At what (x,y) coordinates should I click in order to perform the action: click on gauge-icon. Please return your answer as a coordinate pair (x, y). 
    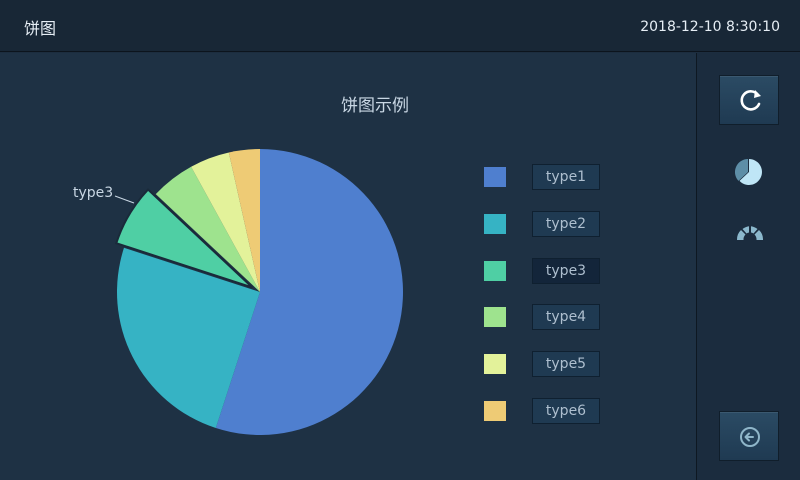
    Looking at the image, I should click on (750, 233).